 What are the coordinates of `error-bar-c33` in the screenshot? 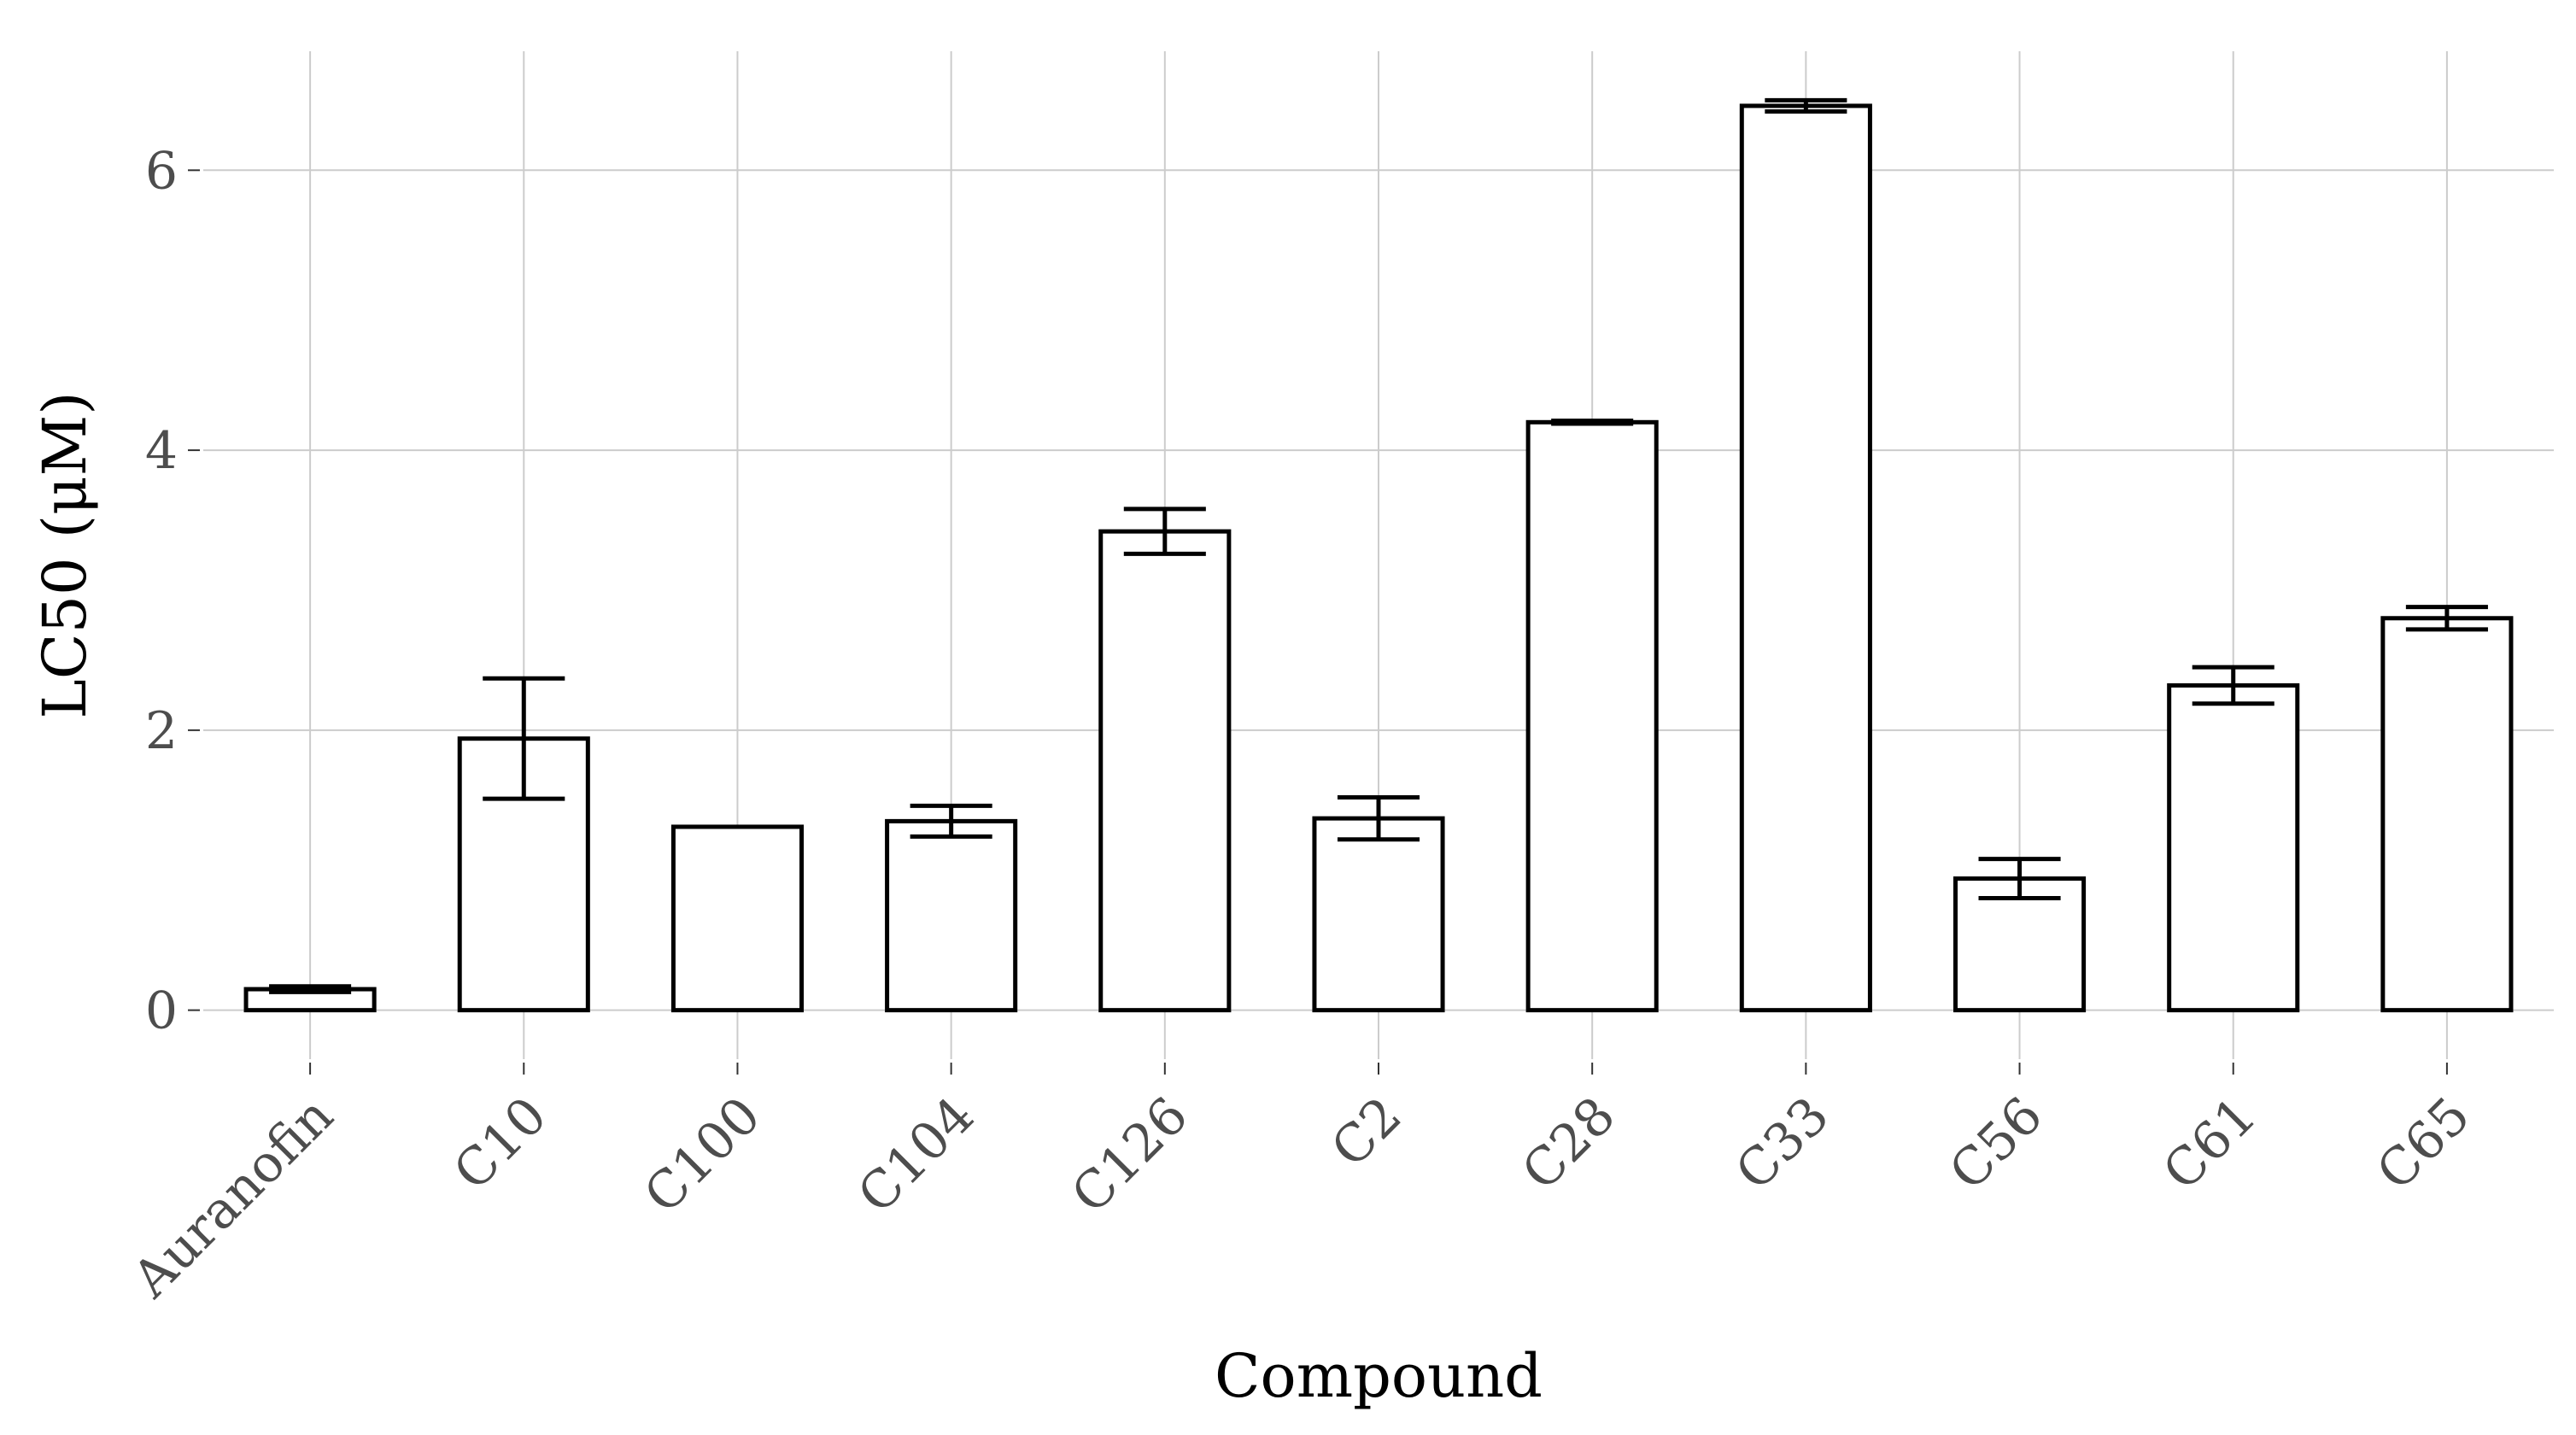 It's located at (1806, 105).